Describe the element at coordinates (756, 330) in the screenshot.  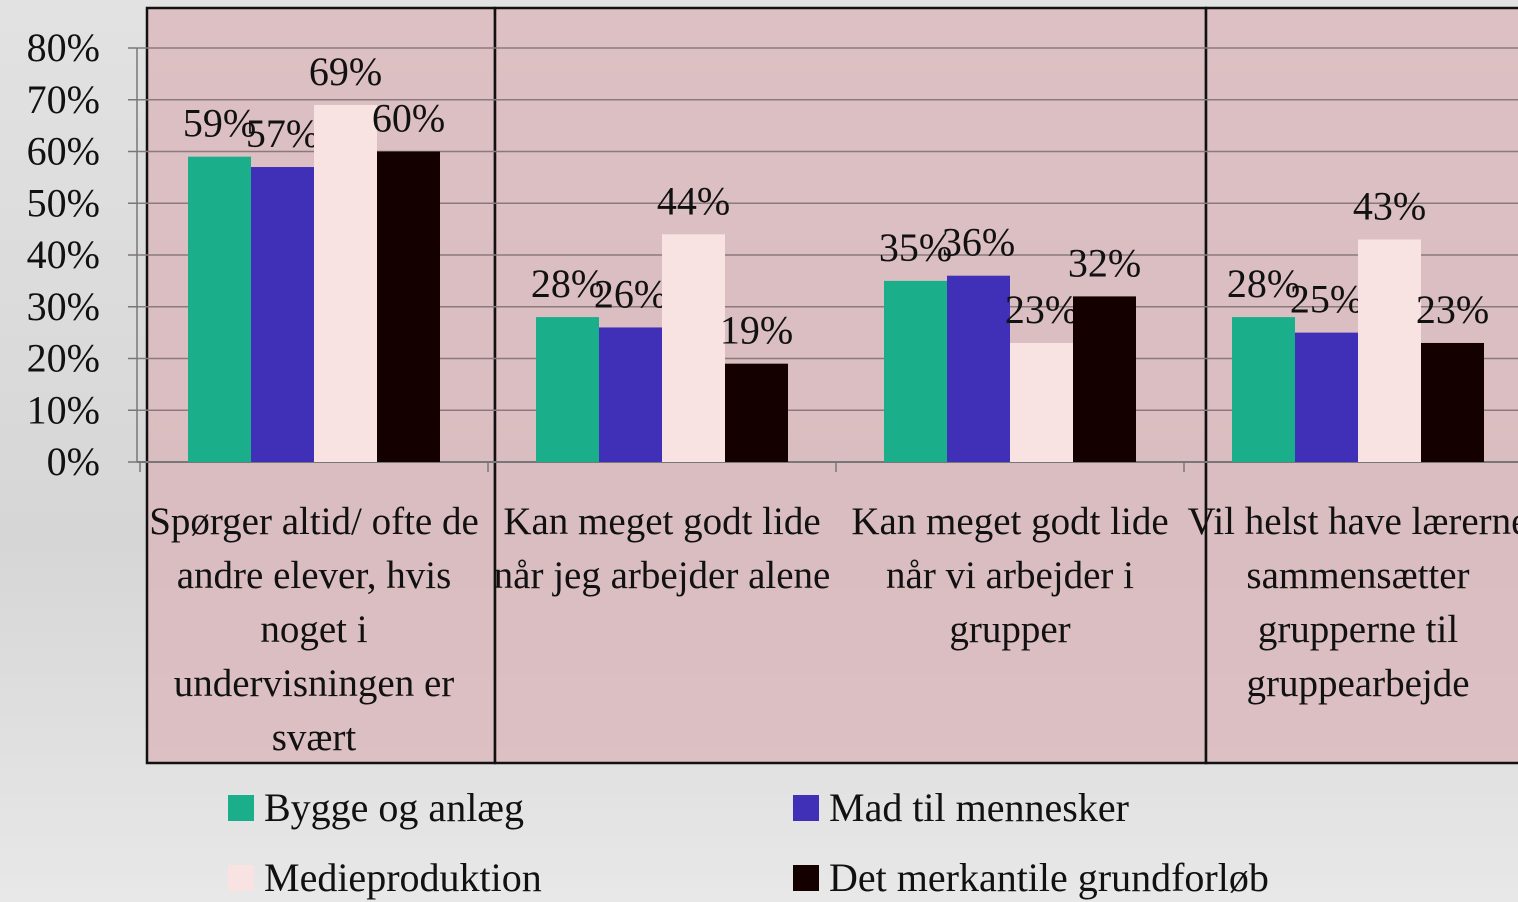
I see `data-label: 19%` at that location.